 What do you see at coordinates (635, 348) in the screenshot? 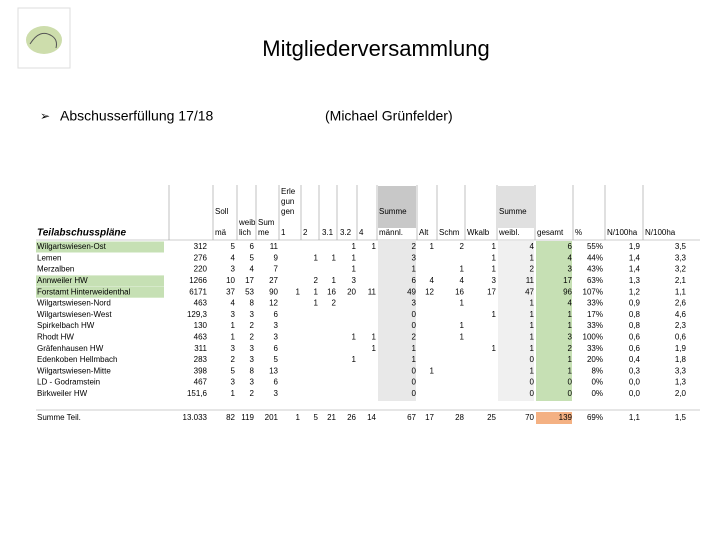
I see `cell: 0,6` at bounding box center [635, 348].